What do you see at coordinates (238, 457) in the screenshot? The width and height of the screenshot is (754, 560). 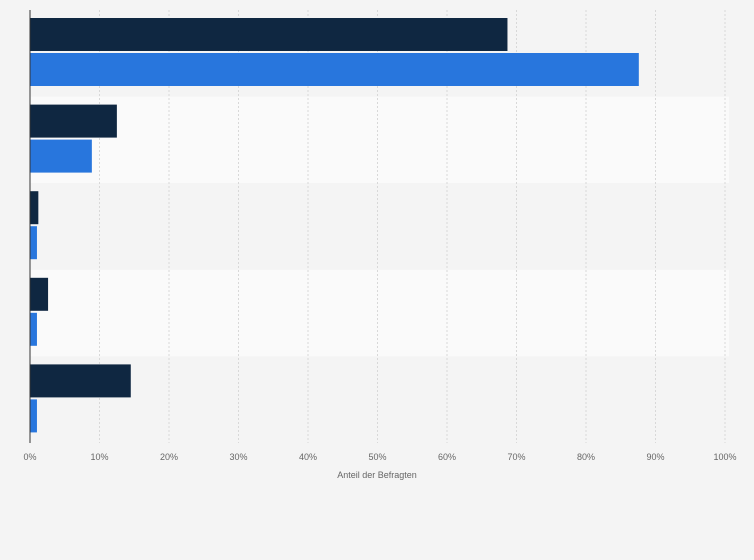 I see `x-tick-label: 30%` at bounding box center [238, 457].